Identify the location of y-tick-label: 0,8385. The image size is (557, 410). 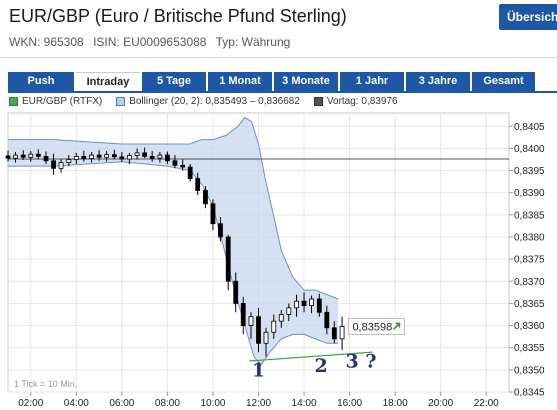
(529, 215).